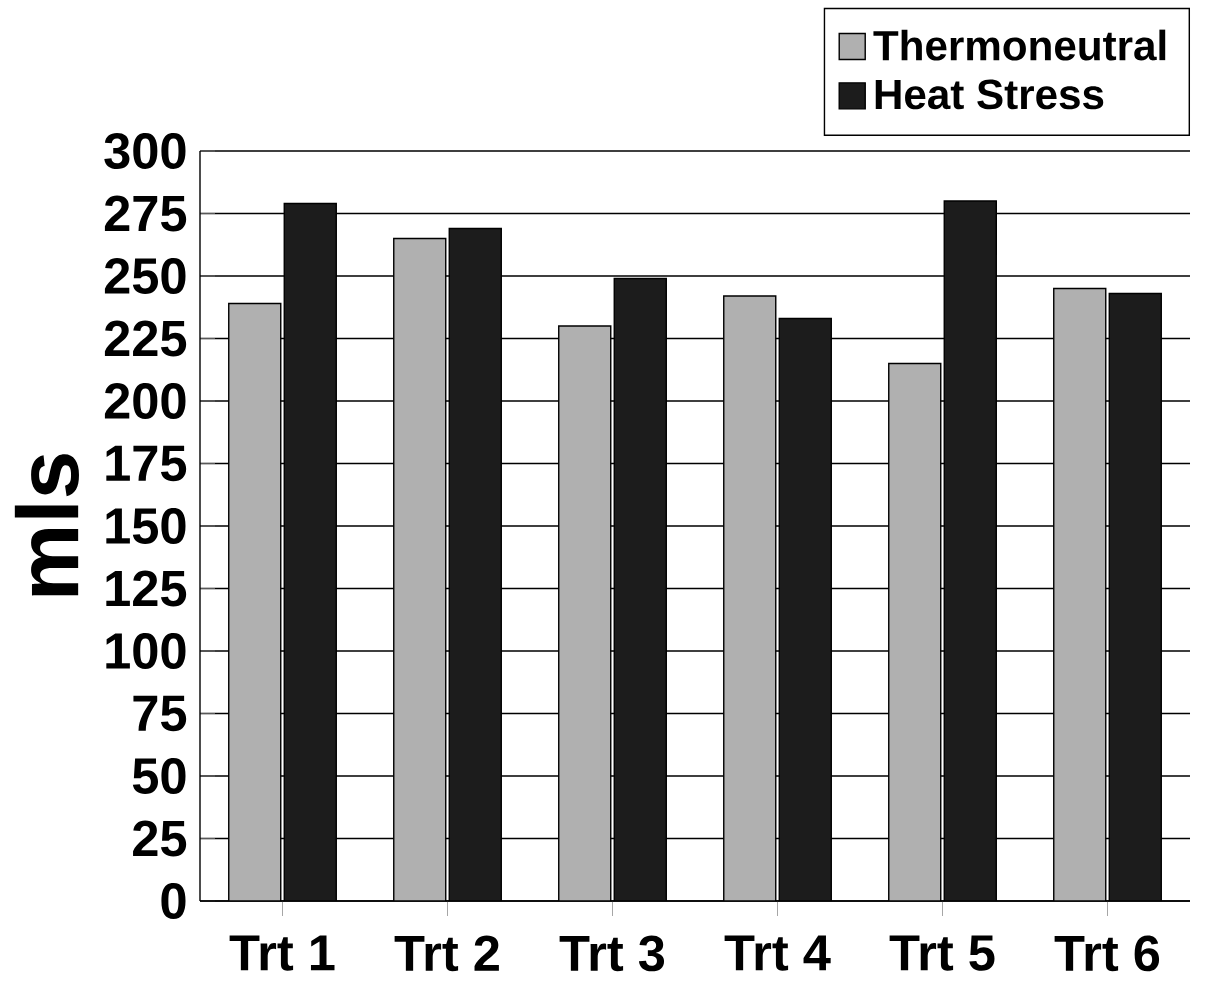 Image resolution: width=1213 pixels, height=1006 pixels. What do you see at coordinates (146, 651) in the screenshot?
I see `y-tick-label: 100` at bounding box center [146, 651].